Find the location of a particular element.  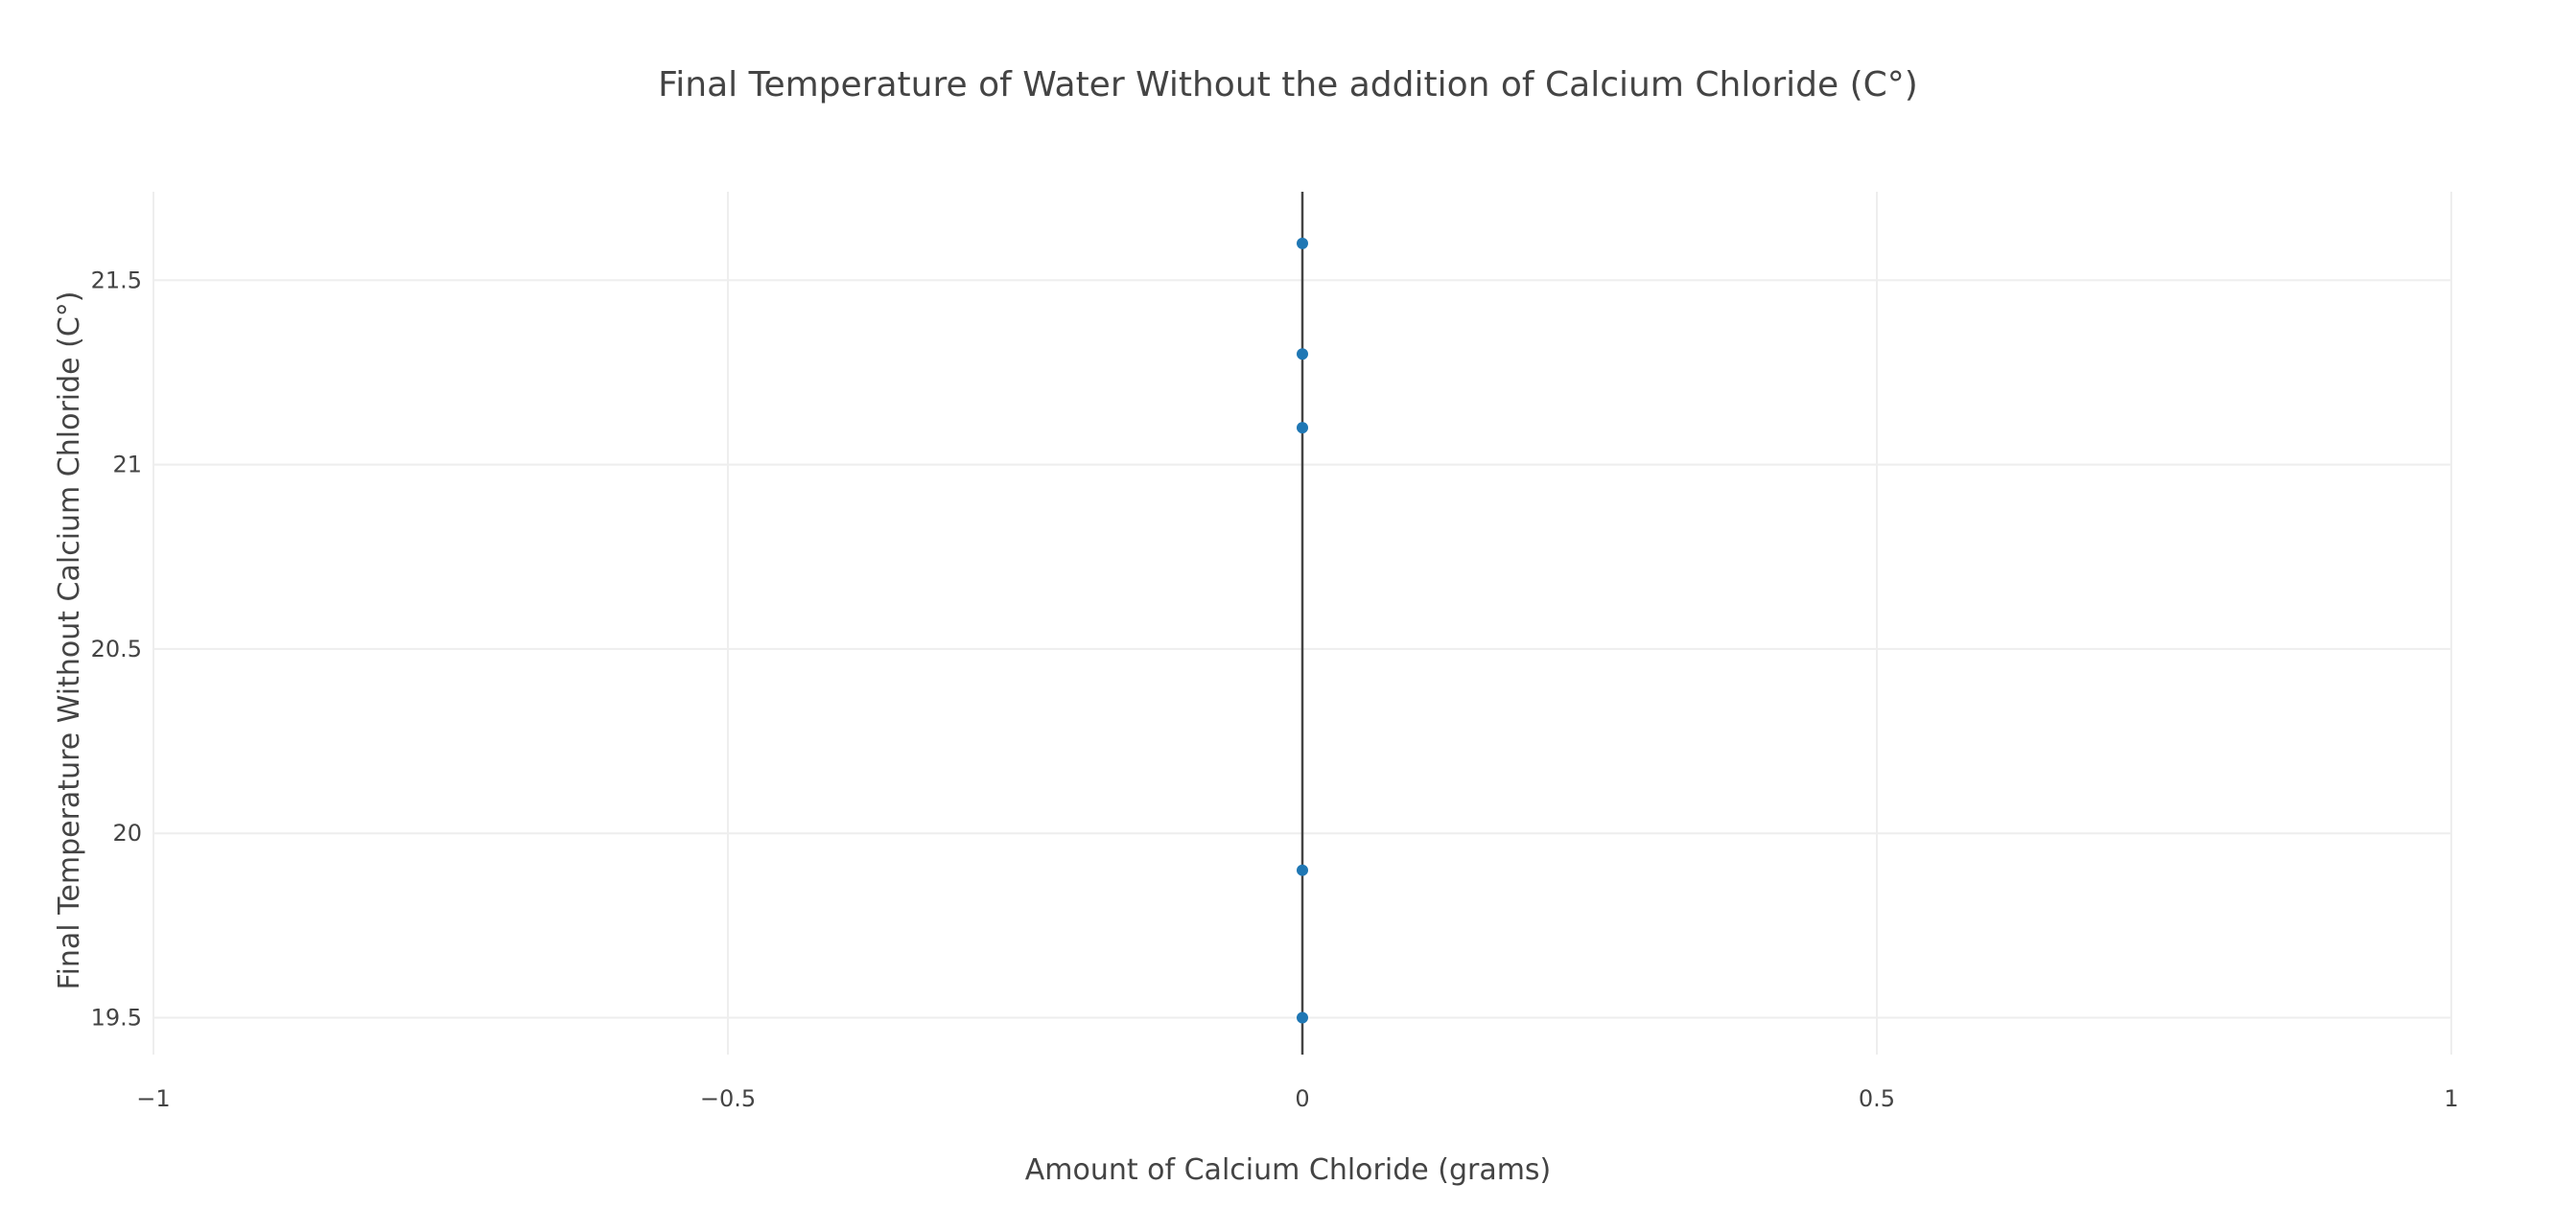

y-tick-label: 20.5 is located at coordinates (116, 649).